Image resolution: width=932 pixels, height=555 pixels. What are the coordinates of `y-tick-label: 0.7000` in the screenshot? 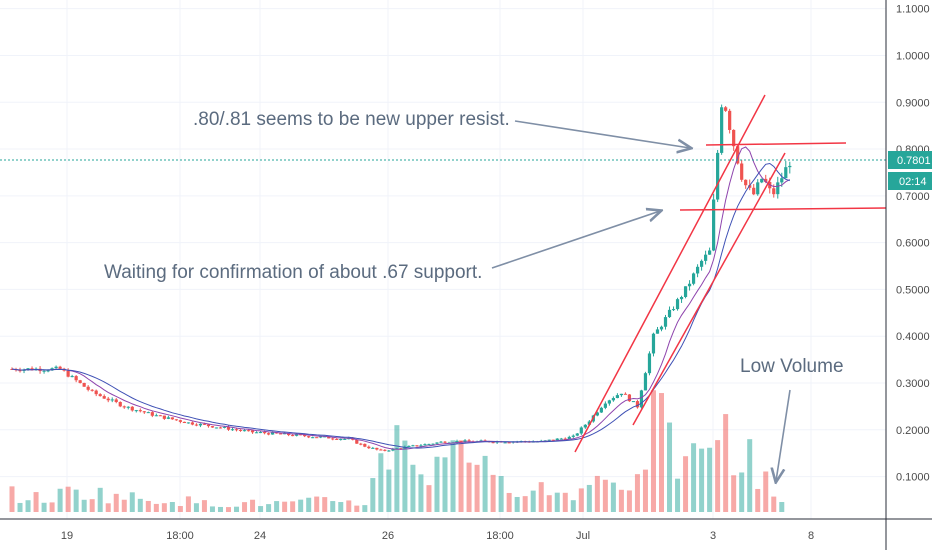 It's located at (913, 197).